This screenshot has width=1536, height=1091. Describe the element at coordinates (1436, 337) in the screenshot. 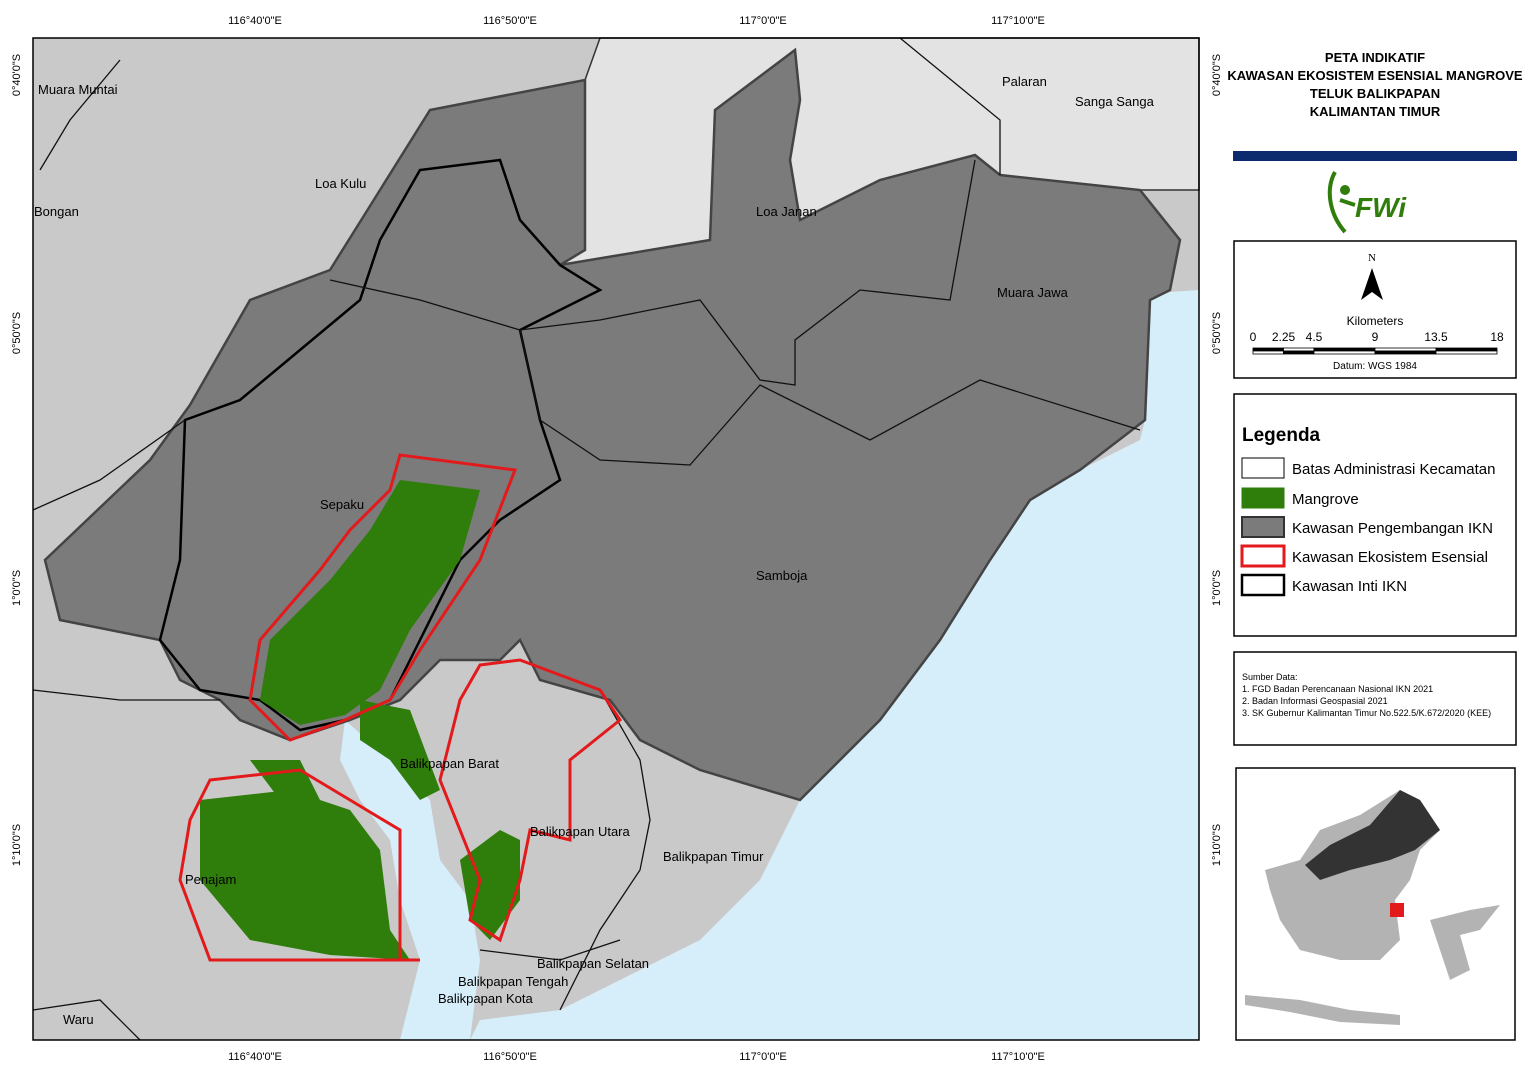

I see `scale-tick-label: 13.5` at that location.